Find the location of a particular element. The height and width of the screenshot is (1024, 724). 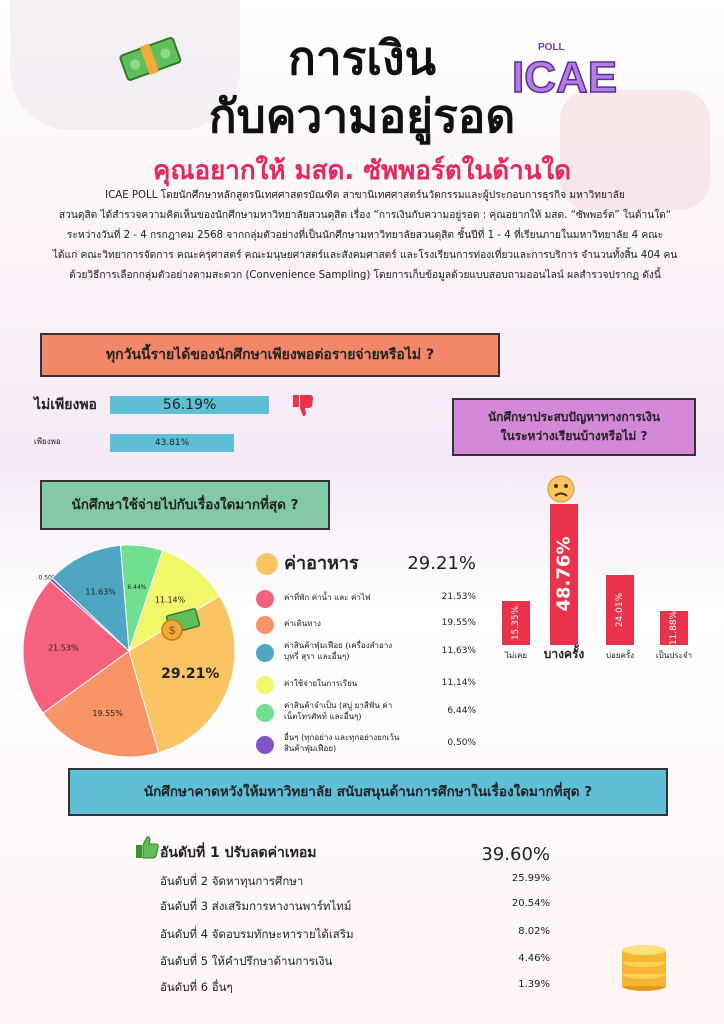

q2-column-bar: 48.76% is located at coordinates (564, 574).